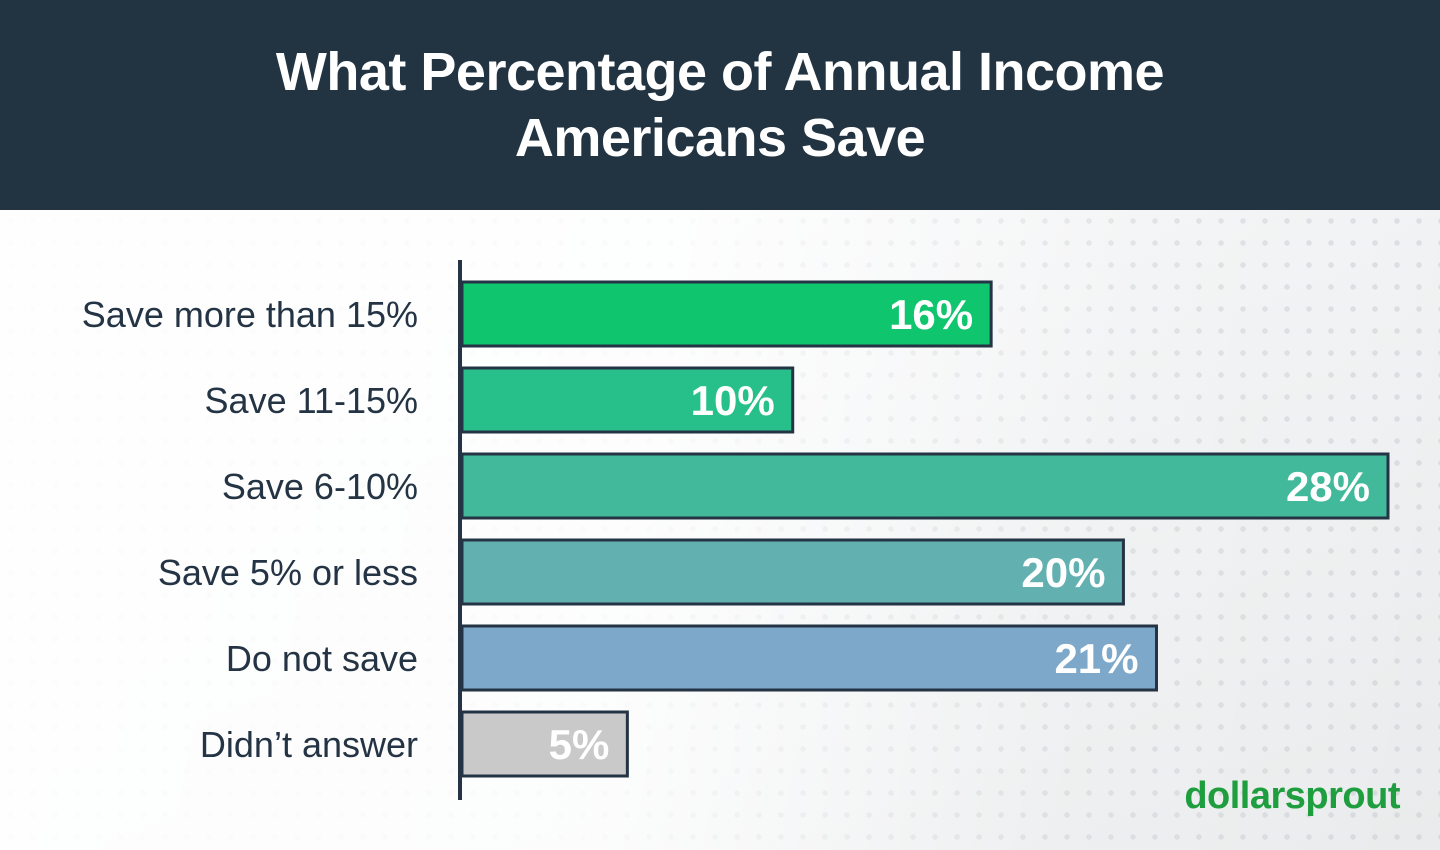 The width and height of the screenshot is (1440, 850). I want to click on value-label-1: 10%, so click(733, 400).